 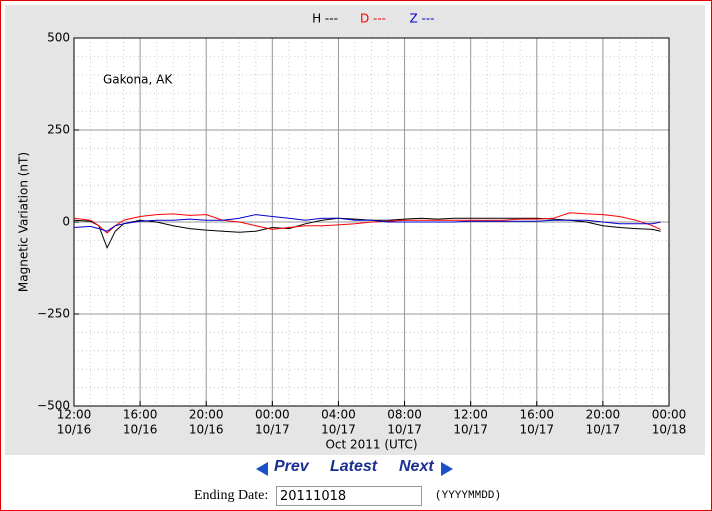 I want to click on latest-link: Latest, so click(x=354, y=466).